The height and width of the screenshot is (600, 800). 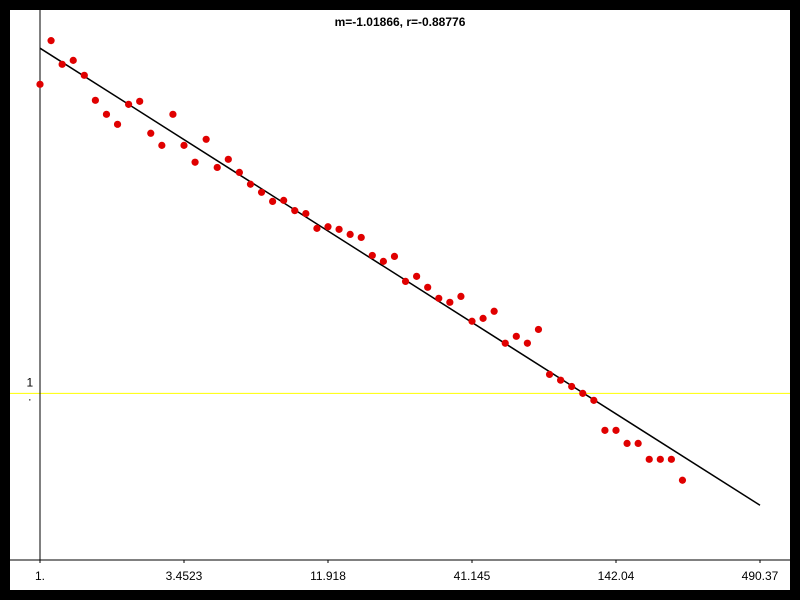 I want to click on y-tick-label: 1., so click(x=30, y=389).